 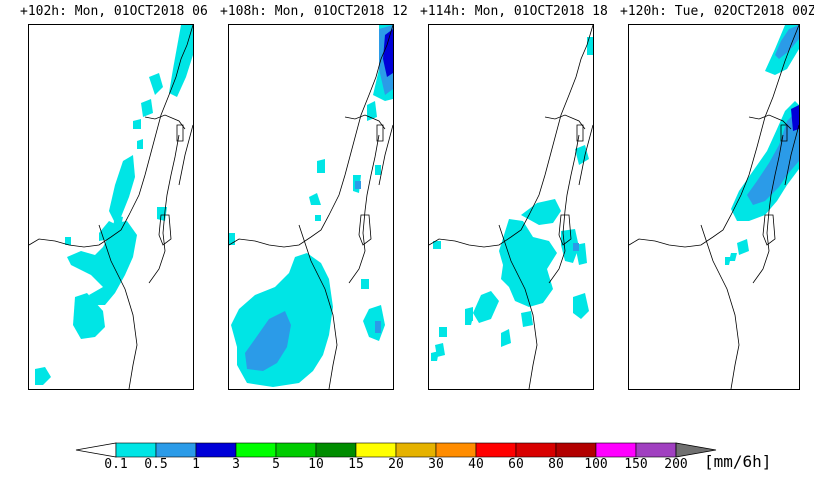 I want to click on colorbar-unit: [mm/6h], so click(x=738, y=461).